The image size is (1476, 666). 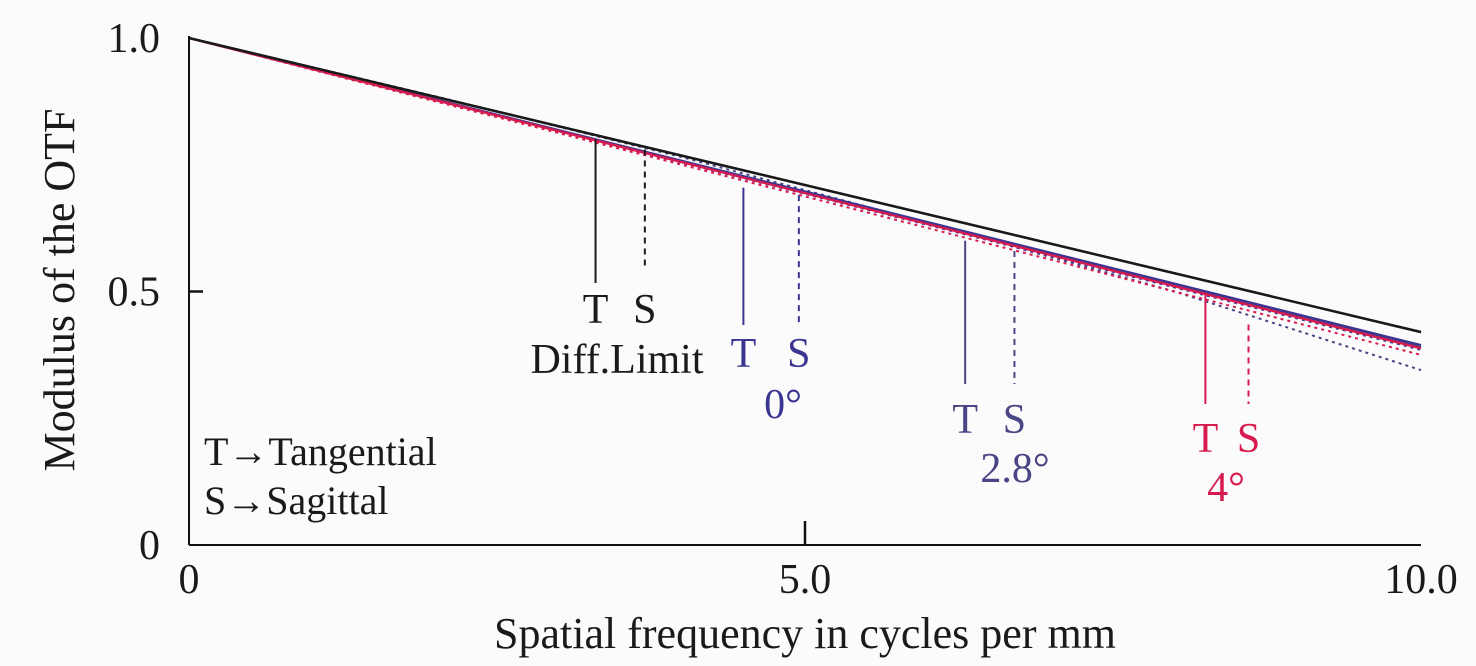 I want to click on marker-label-deg28-t: T, so click(x=965, y=420).